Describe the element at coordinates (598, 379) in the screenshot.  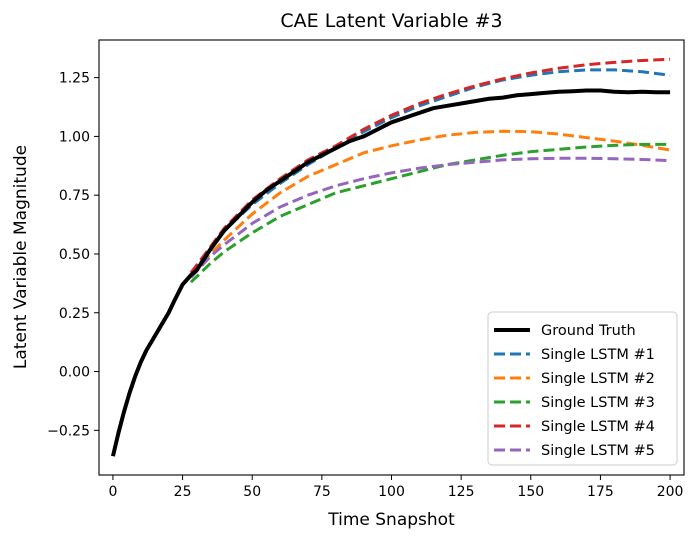
I see `legend-label-single-lstm-2: Single LSTM #2` at that location.